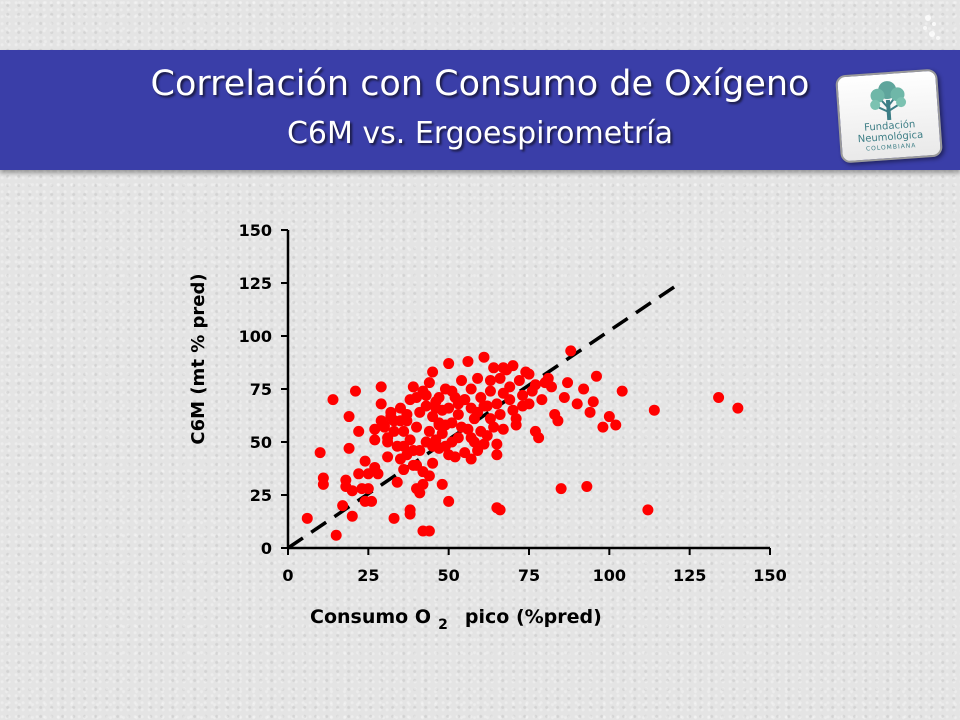 This screenshot has height=720, width=960. What do you see at coordinates (480, 133) in the screenshot?
I see `slide-subtitle: C6M vs. Ergoespirometría` at bounding box center [480, 133].